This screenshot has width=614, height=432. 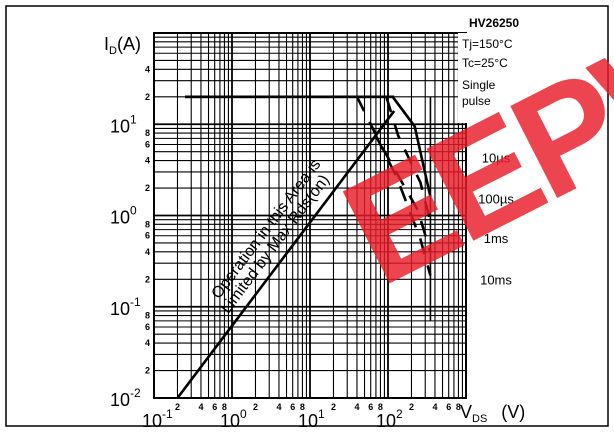 I want to click on condition-text: Single, so click(x=479, y=85).